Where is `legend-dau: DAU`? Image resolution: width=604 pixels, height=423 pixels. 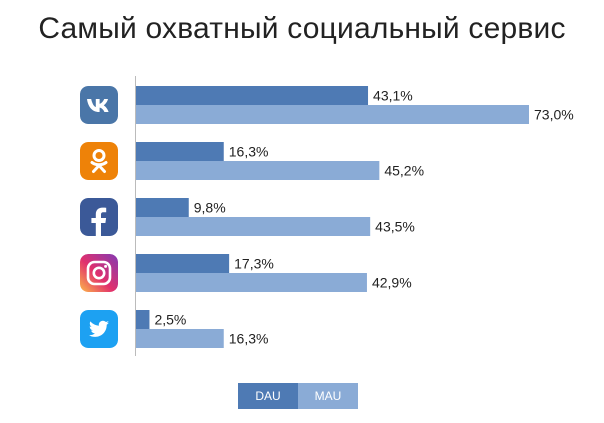
legend-dau: DAU is located at coordinates (268, 396).